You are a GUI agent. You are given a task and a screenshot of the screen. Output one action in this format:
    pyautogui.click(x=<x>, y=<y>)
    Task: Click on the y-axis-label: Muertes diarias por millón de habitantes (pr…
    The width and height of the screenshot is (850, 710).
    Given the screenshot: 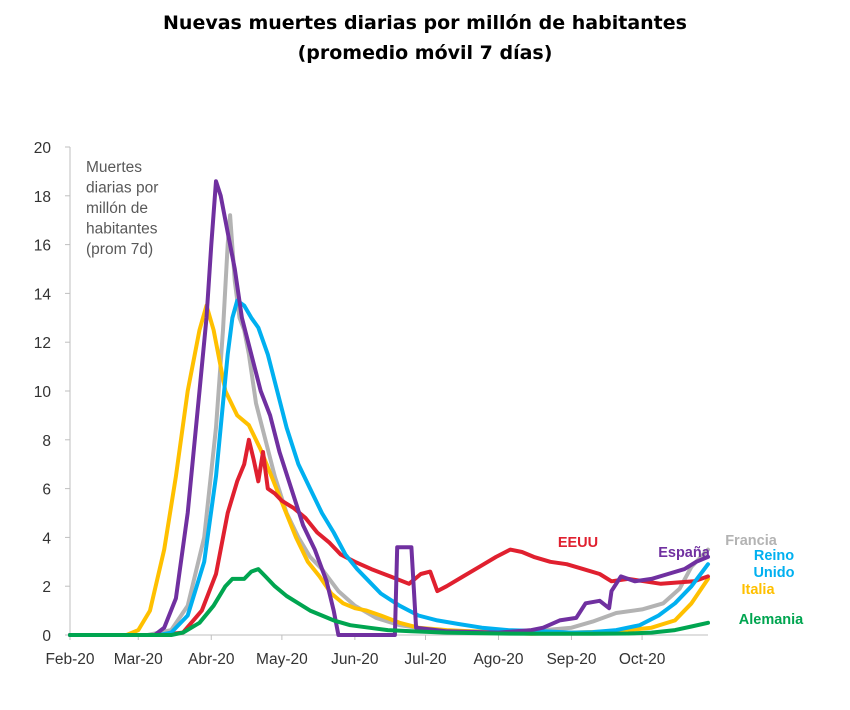 What is the action you would take?
    pyautogui.click(x=122, y=208)
    